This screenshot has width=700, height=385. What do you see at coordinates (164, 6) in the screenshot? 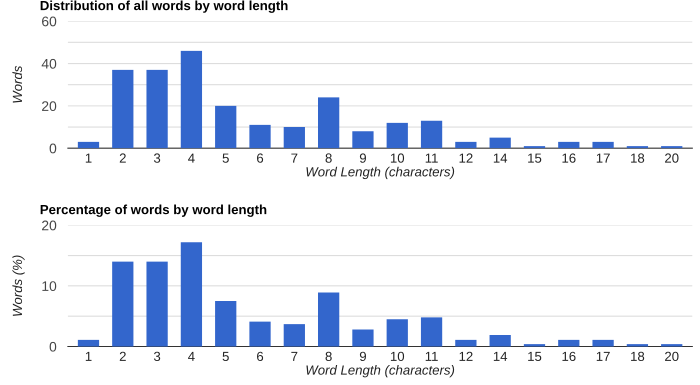
I see `chart-title: Distribution of all words by word length` at bounding box center [164, 6].